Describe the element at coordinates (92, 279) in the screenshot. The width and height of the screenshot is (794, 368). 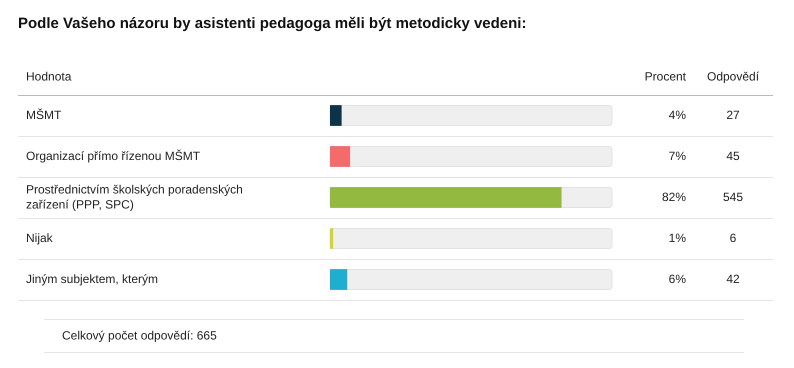
I see `y-tick-label: Jiným subjektem, kterým` at that location.